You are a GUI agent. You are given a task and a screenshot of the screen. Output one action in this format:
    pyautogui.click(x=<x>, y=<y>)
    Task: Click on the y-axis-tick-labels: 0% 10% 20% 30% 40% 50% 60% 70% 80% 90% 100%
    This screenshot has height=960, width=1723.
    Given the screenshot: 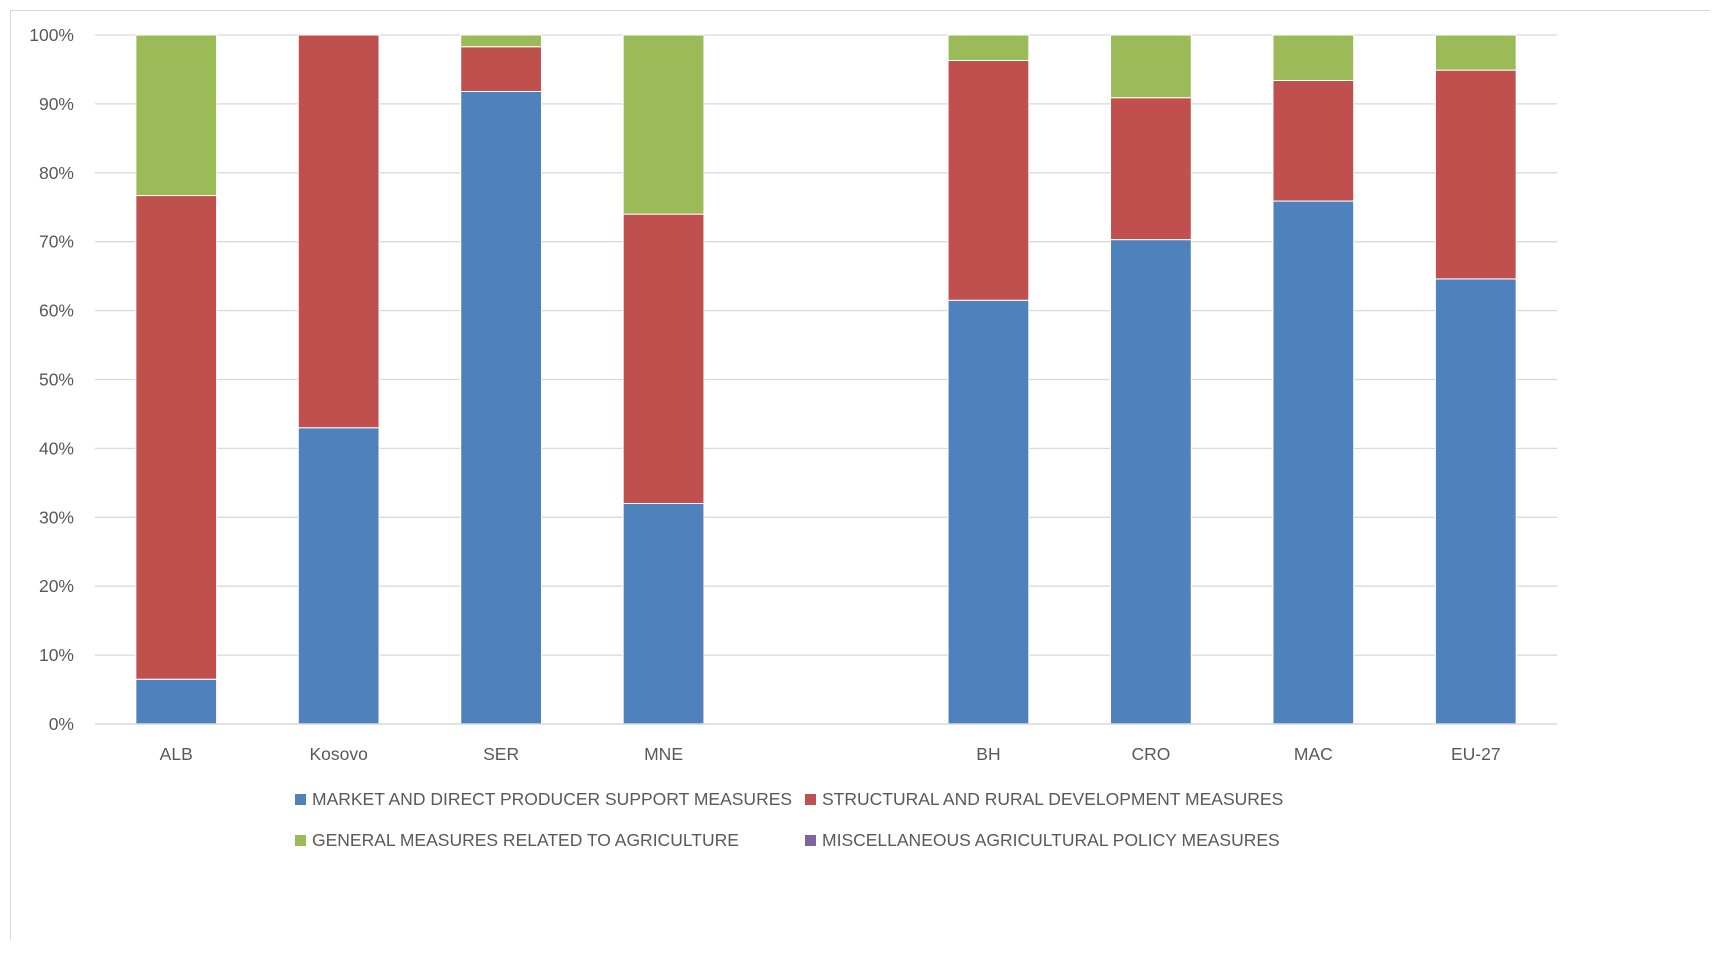 What is the action you would take?
    pyautogui.click(x=51, y=379)
    